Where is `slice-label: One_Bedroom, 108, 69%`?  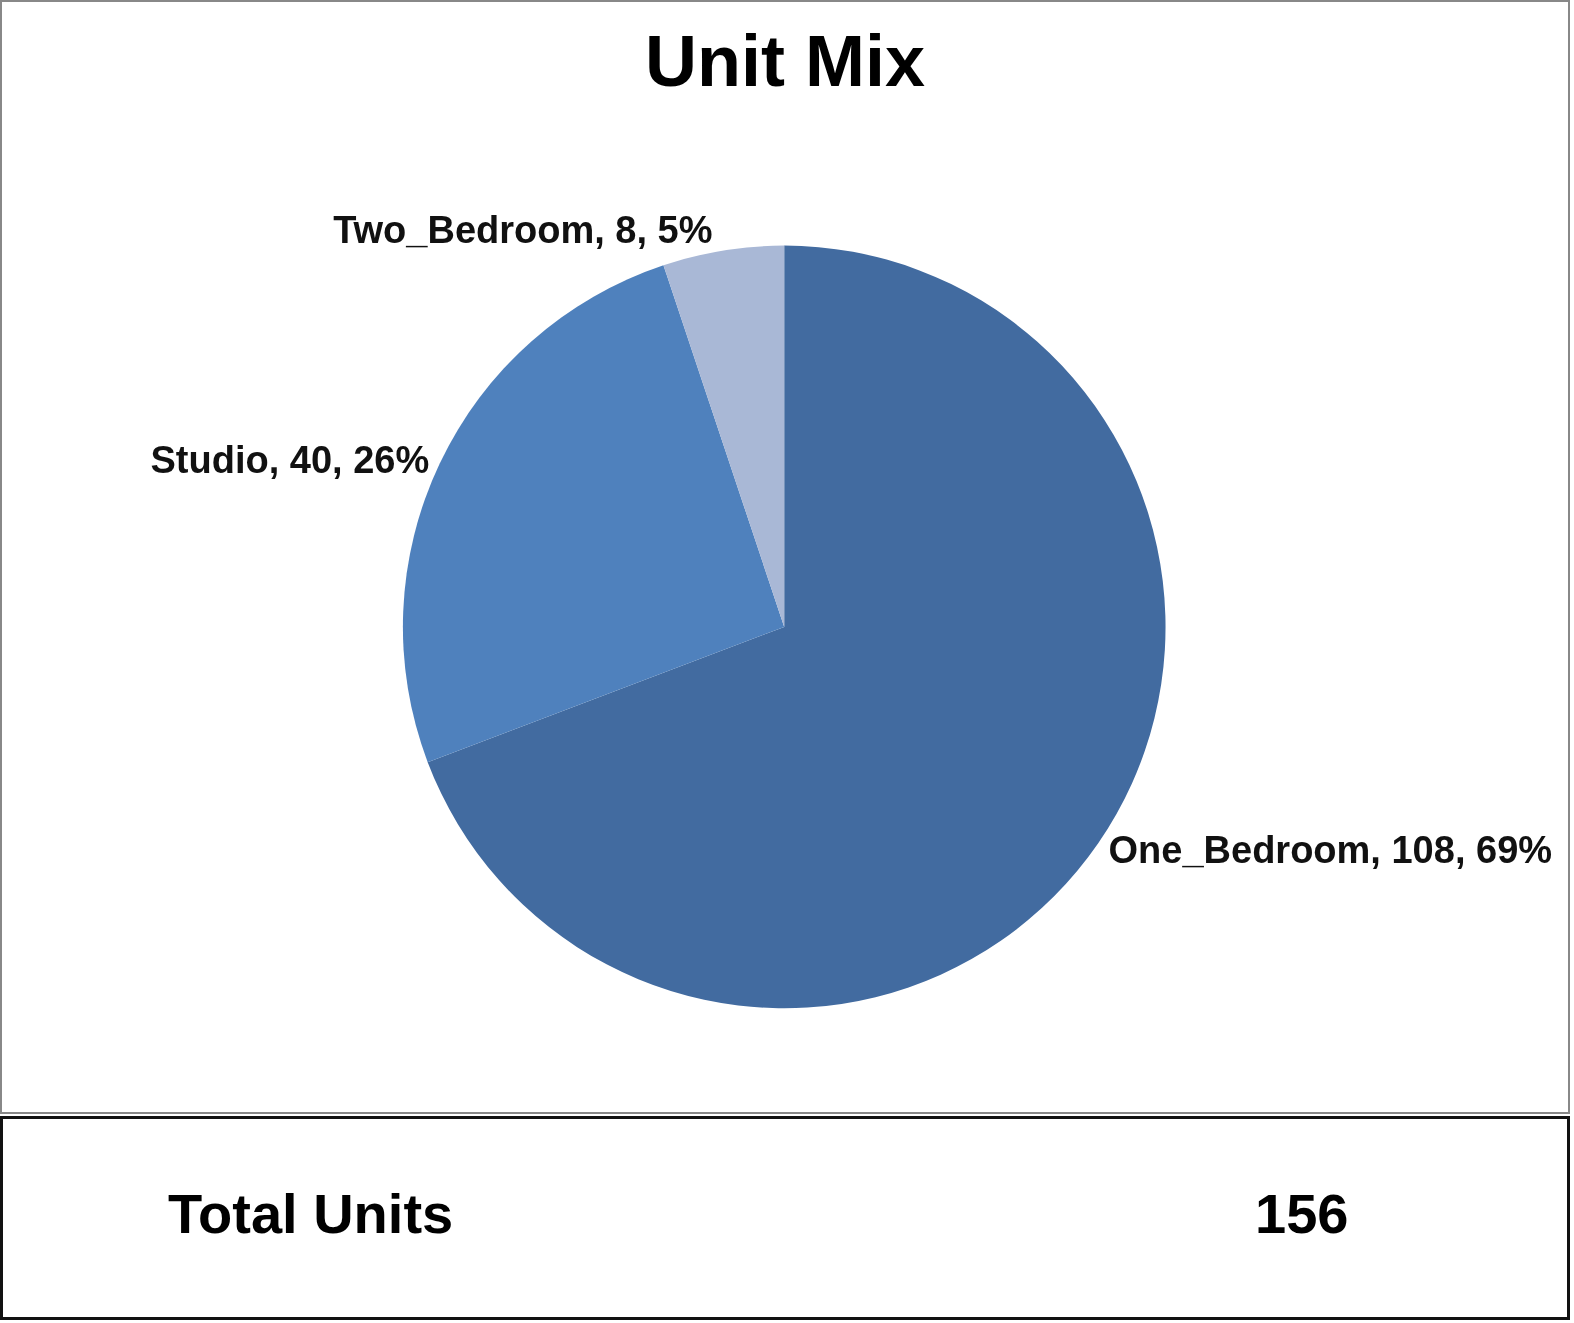
slice-label: One_Bedroom, 108, 69% is located at coordinates (1330, 850).